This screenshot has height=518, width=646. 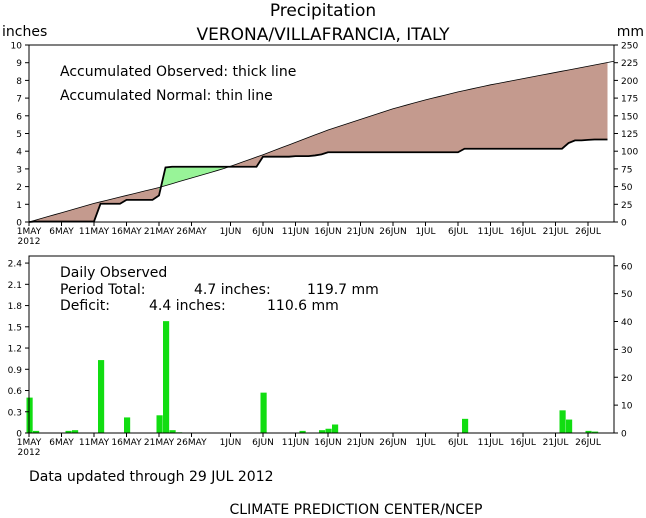 I want to click on y-tick-label-left: 0.3, so click(x=15, y=413).